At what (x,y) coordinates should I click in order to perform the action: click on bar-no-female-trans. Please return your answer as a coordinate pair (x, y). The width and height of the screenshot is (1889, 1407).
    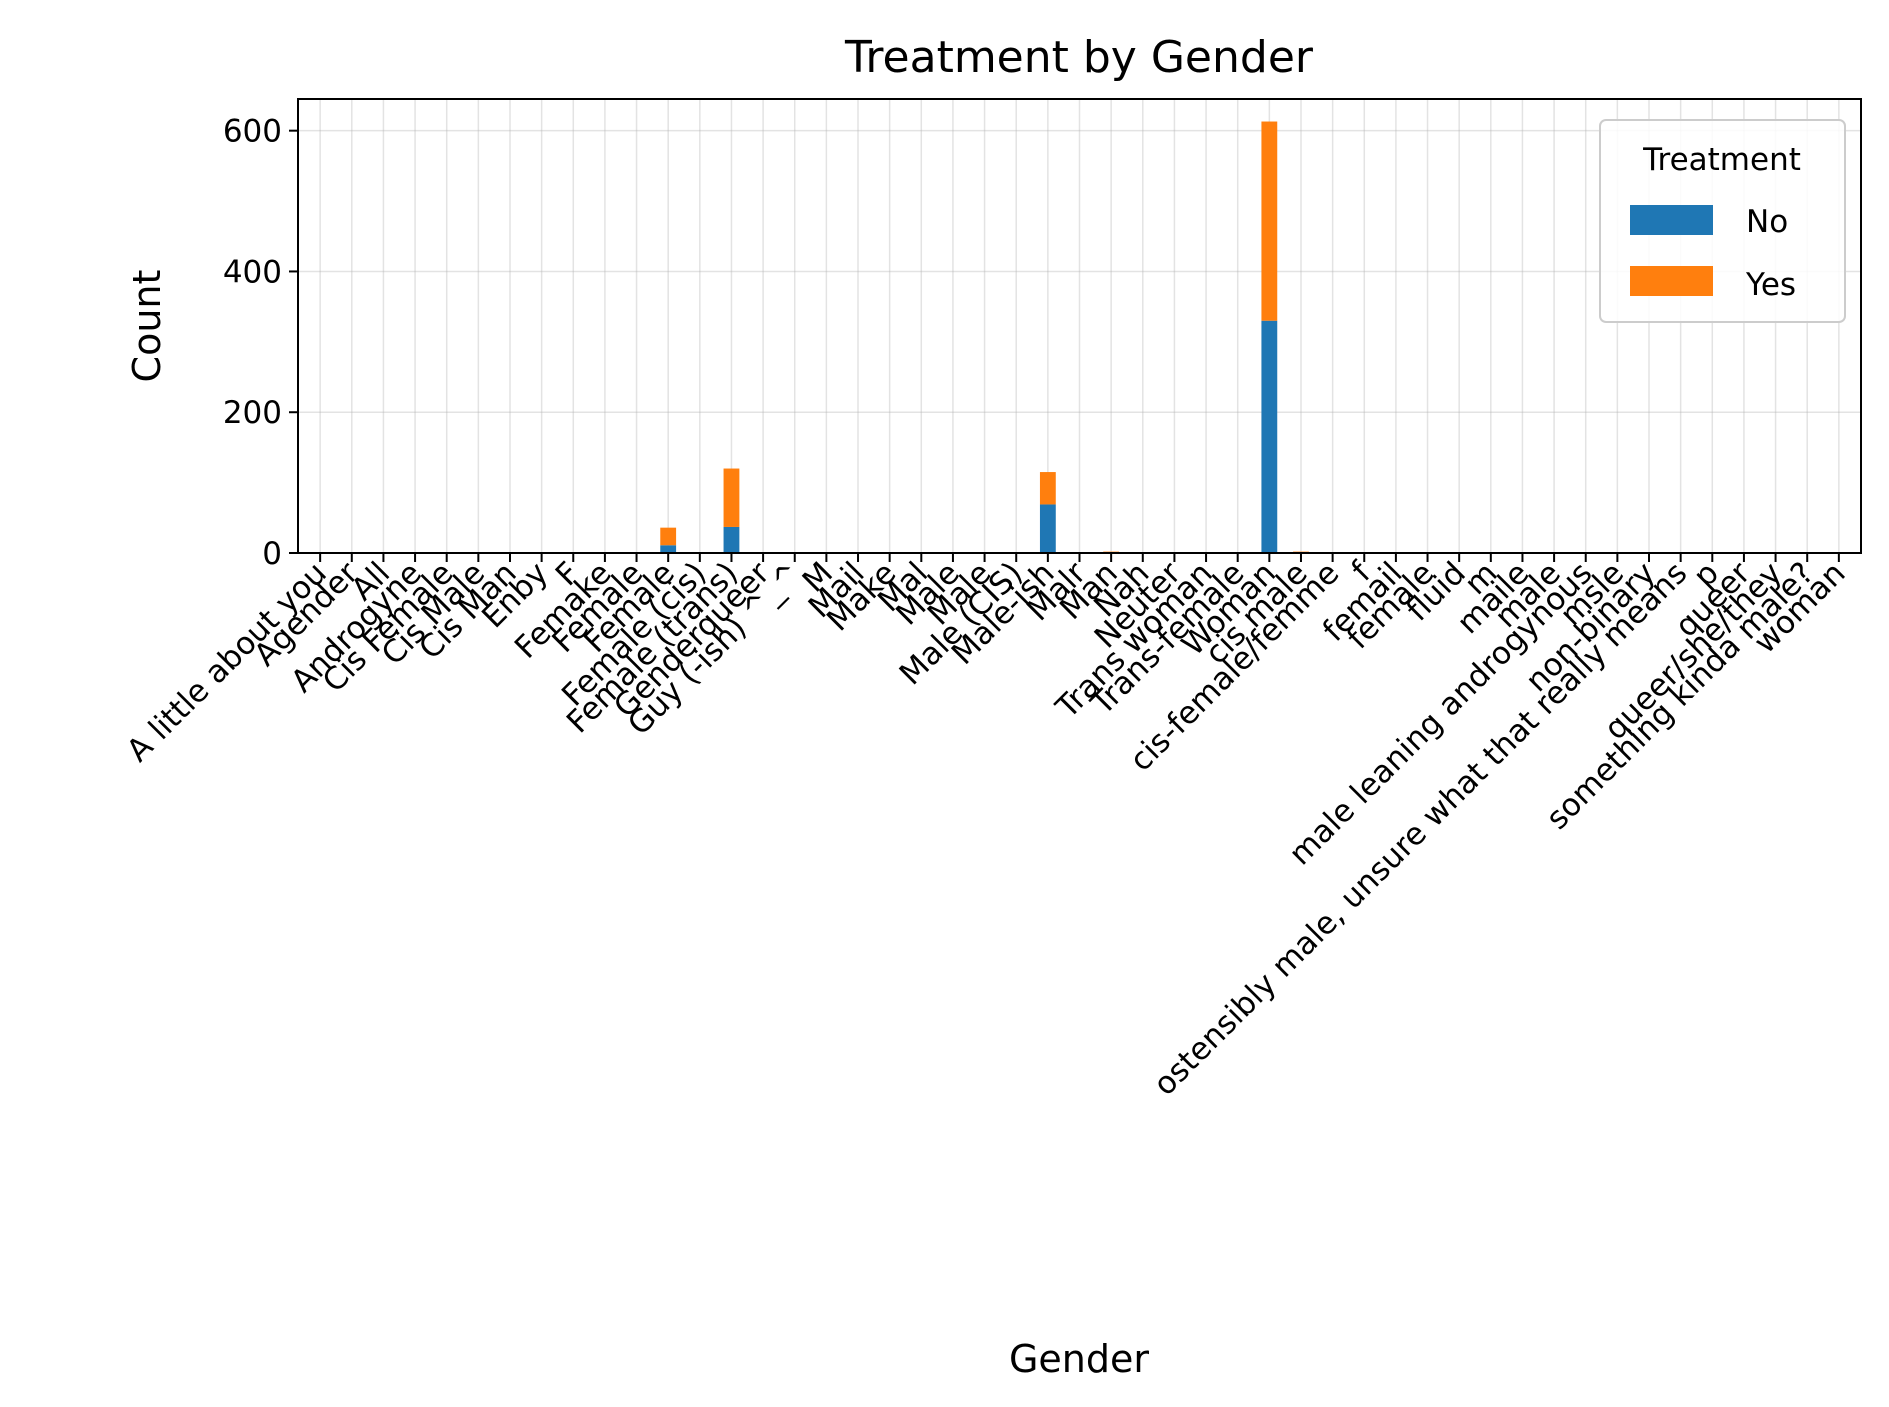
    Looking at the image, I should click on (731, 539).